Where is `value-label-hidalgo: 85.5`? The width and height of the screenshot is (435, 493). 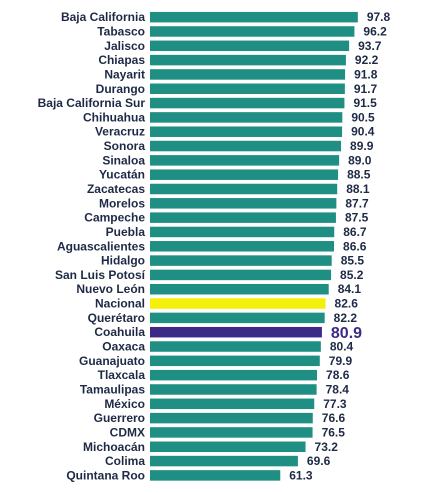 value-label-hidalgo: 85.5 is located at coordinates (353, 261).